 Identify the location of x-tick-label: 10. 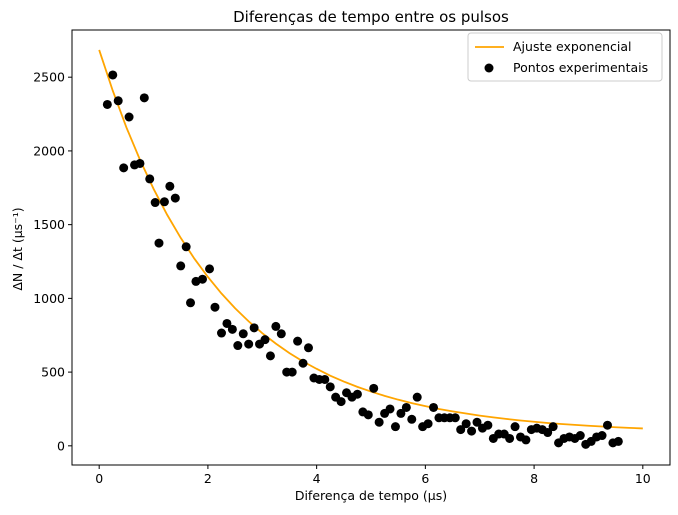
(643, 478).